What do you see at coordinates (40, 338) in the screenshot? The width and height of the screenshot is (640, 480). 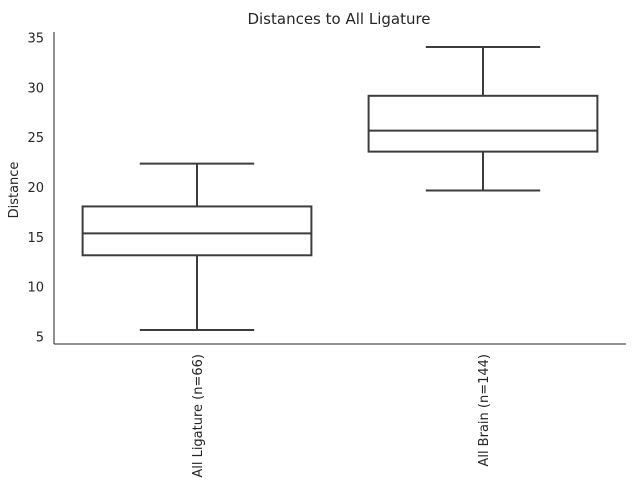 I see `y-tick-label: 5` at bounding box center [40, 338].